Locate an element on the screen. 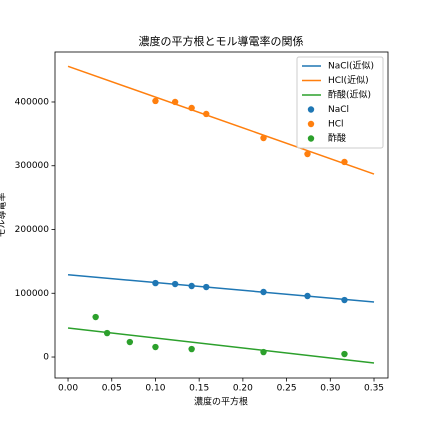 The image size is (432, 432). x-axis-label: 濃度の平方根 is located at coordinates (221, 402).